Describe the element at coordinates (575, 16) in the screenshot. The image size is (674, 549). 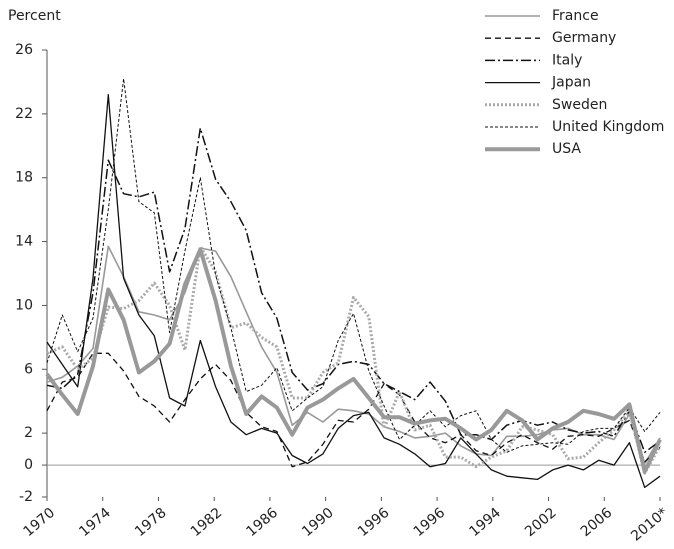
I see `legend-label: France` at that location.